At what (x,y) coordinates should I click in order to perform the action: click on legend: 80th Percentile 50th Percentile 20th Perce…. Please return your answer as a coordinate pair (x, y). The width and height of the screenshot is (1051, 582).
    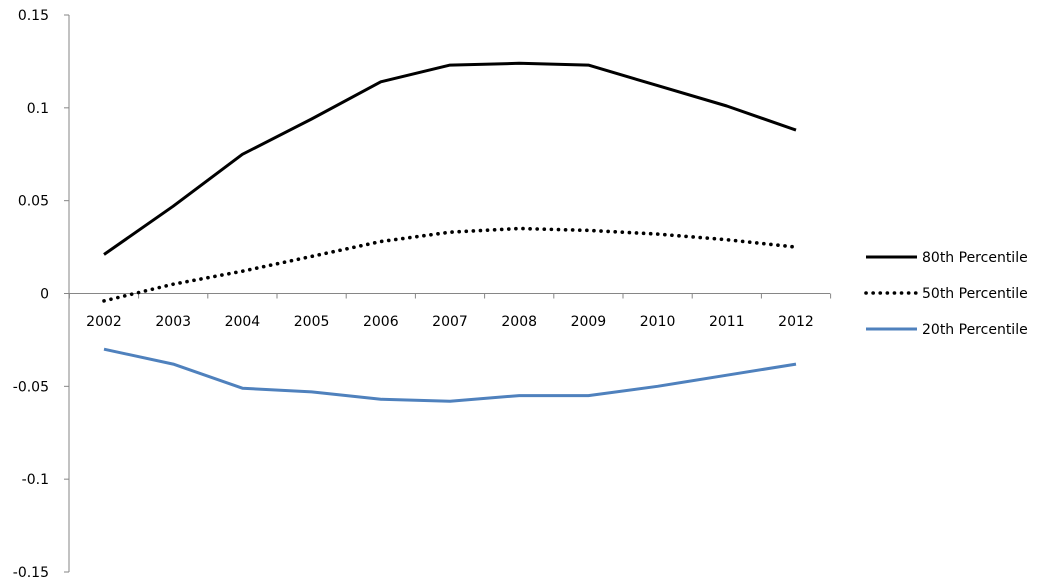
    Looking at the image, I should click on (946, 294).